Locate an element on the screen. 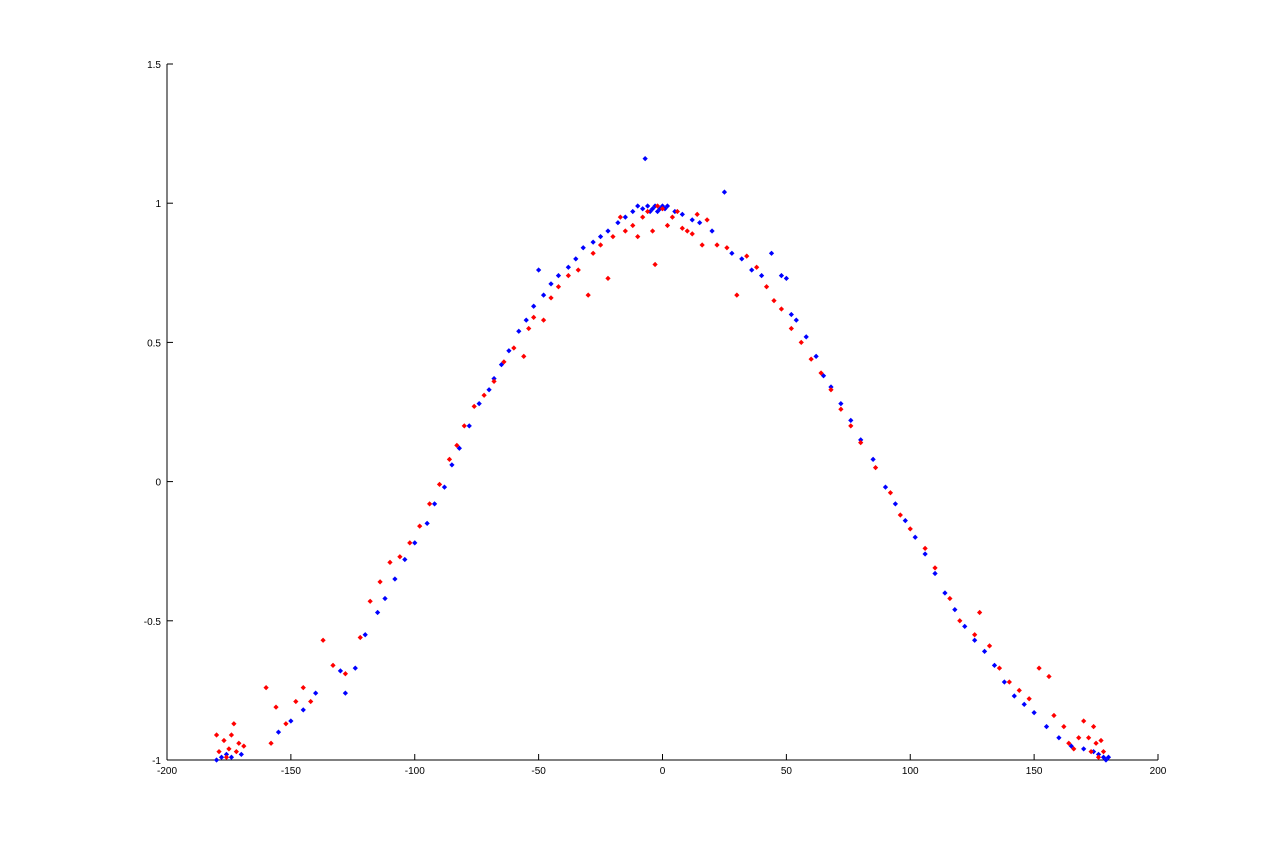 This screenshot has height=855, width=1281. y-tick-label: 0.5 is located at coordinates (154, 343).